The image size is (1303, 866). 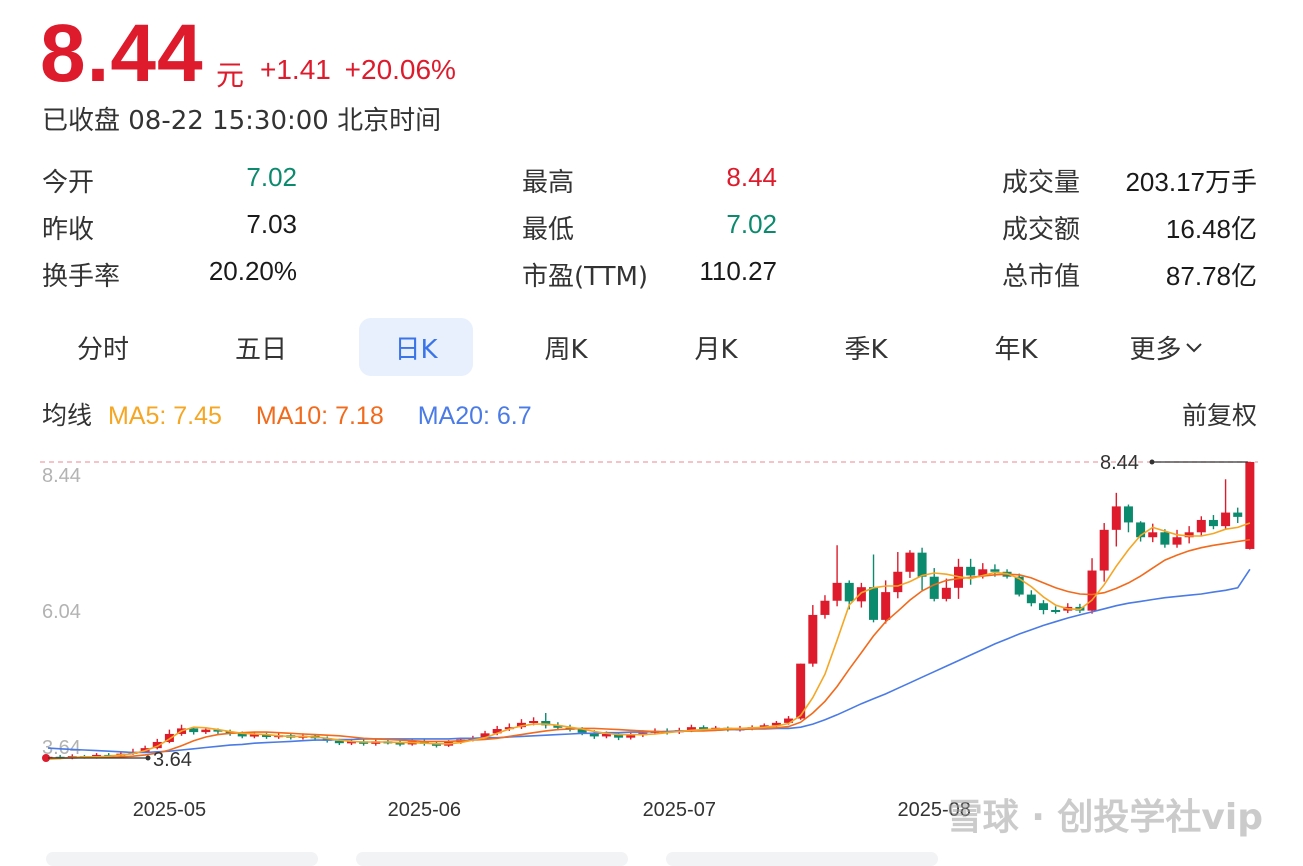 I want to click on watermark: 雪球 · 创投学社vip, so click(x=1104, y=817).